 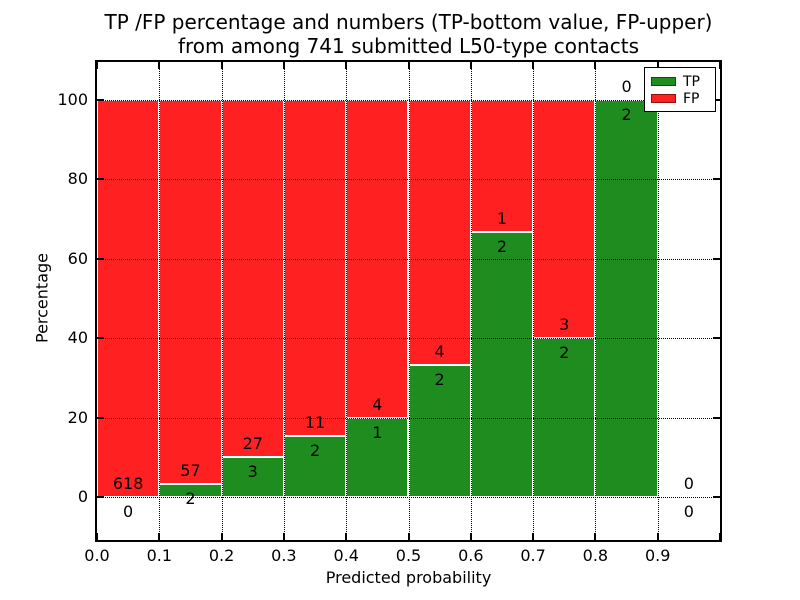 I want to click on x-tick-label: 0.8, so click(x=595, y=555).